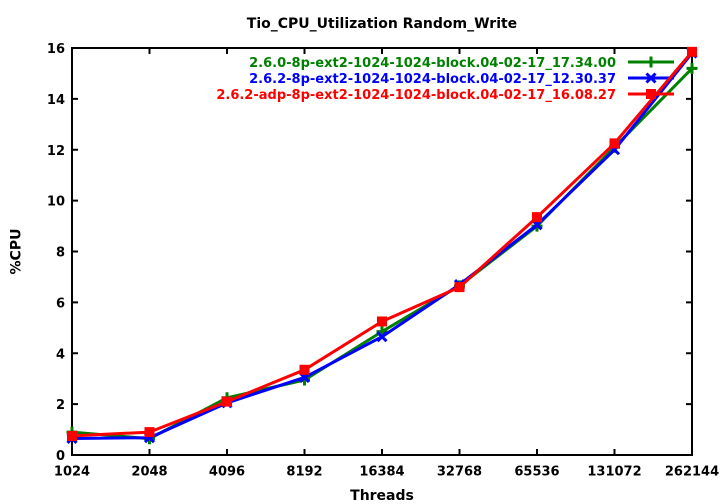 Image resolution: width=720 pixels, height=504 pixels. I want to click on y-tick-label: 2, so click(60, 405).